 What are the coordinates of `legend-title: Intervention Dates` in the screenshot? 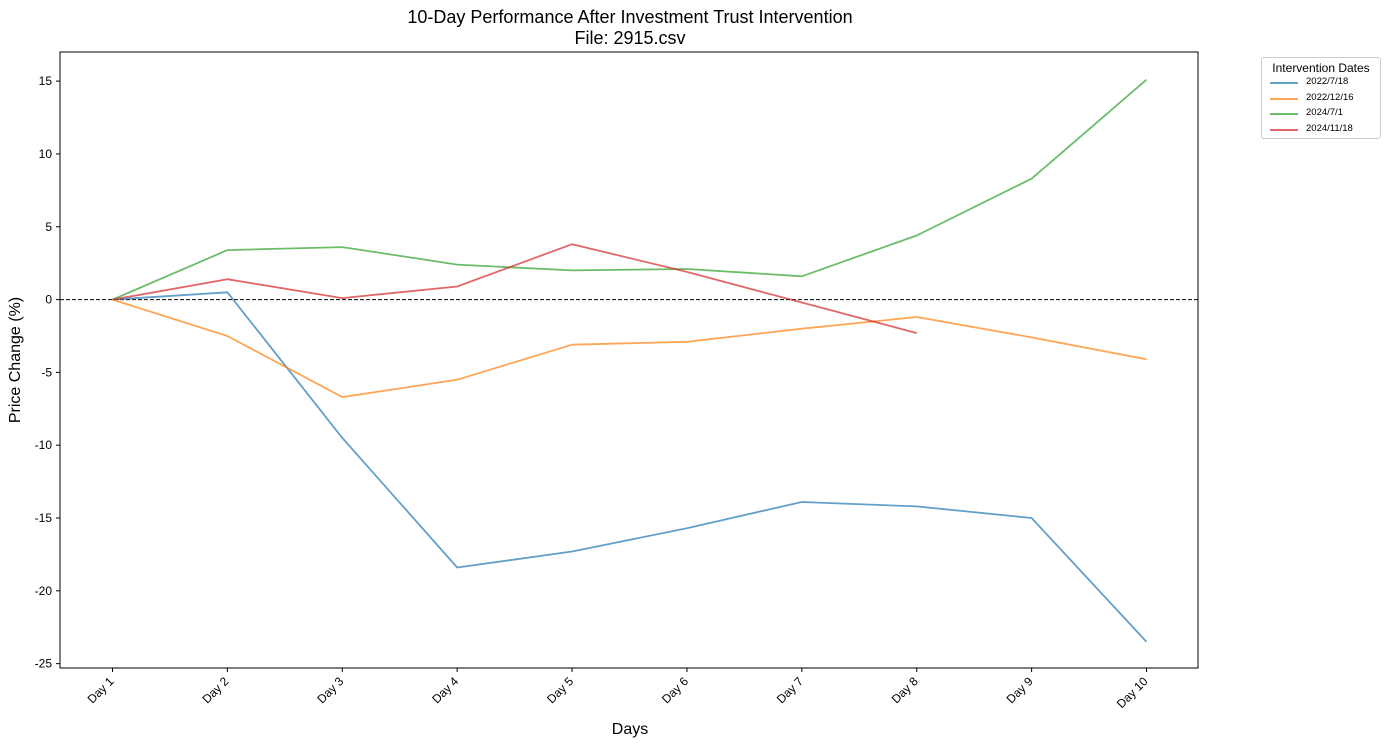 It's located at (1321, 68).